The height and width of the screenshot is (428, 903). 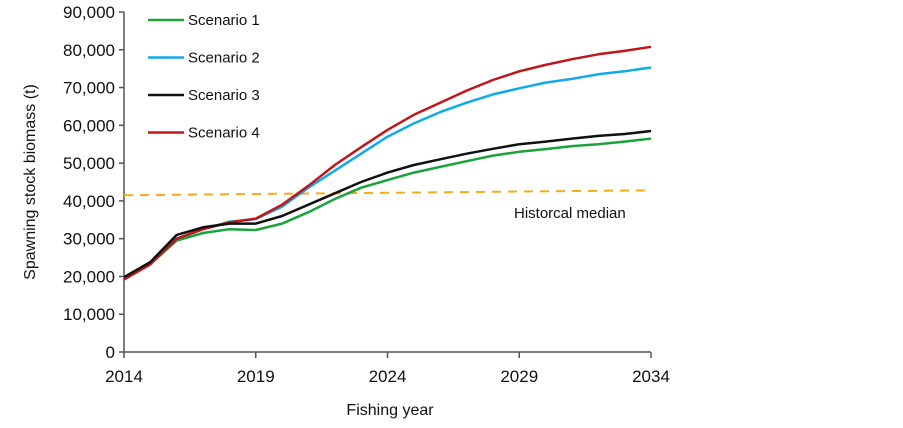 What do you see at coordinates (89, 163) in the screenshot?
I see `y-tick-label: 50,000` at bounding box center [89, 163].